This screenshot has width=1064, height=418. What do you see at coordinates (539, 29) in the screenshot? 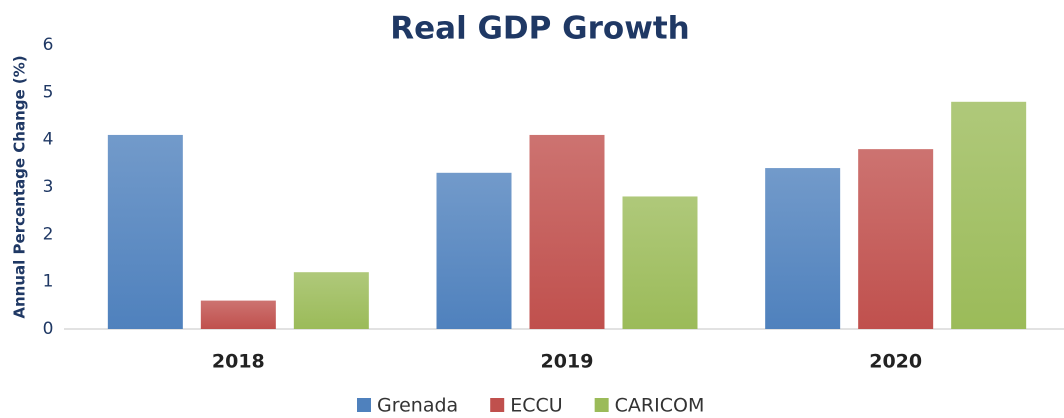
I see `chart-title: Real GDP Growth` at bounding box center [539, 29].